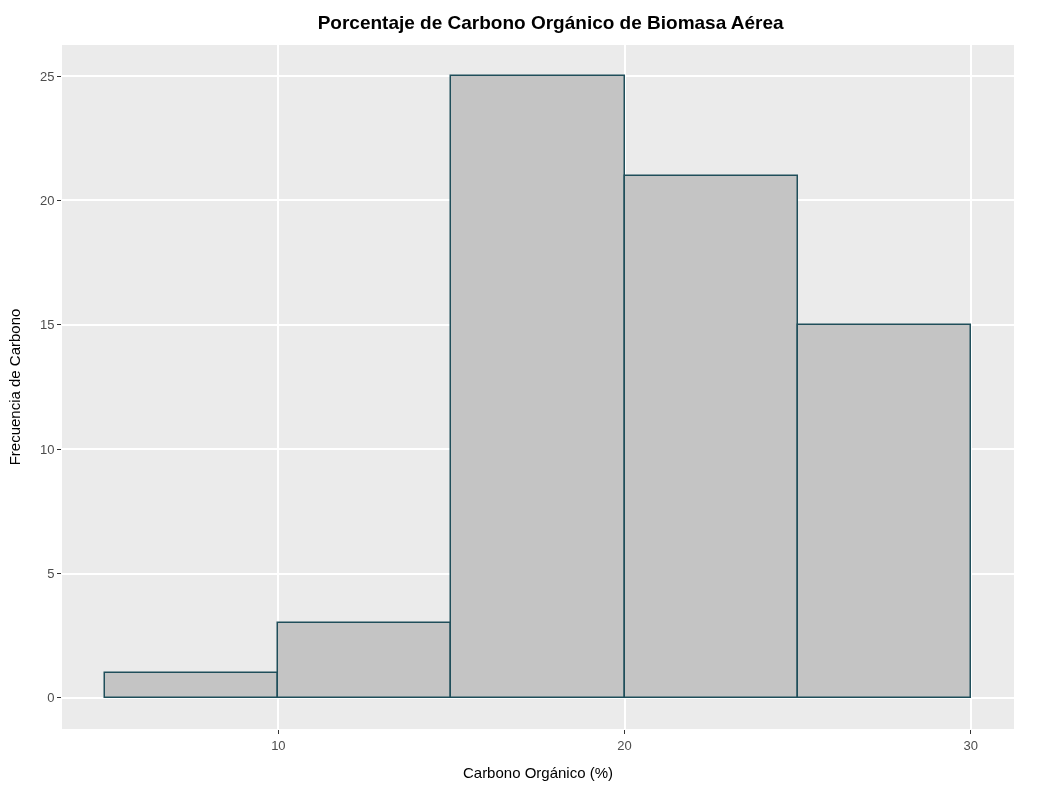  I want to click on y-tick-label: 5, so click(51, 574).